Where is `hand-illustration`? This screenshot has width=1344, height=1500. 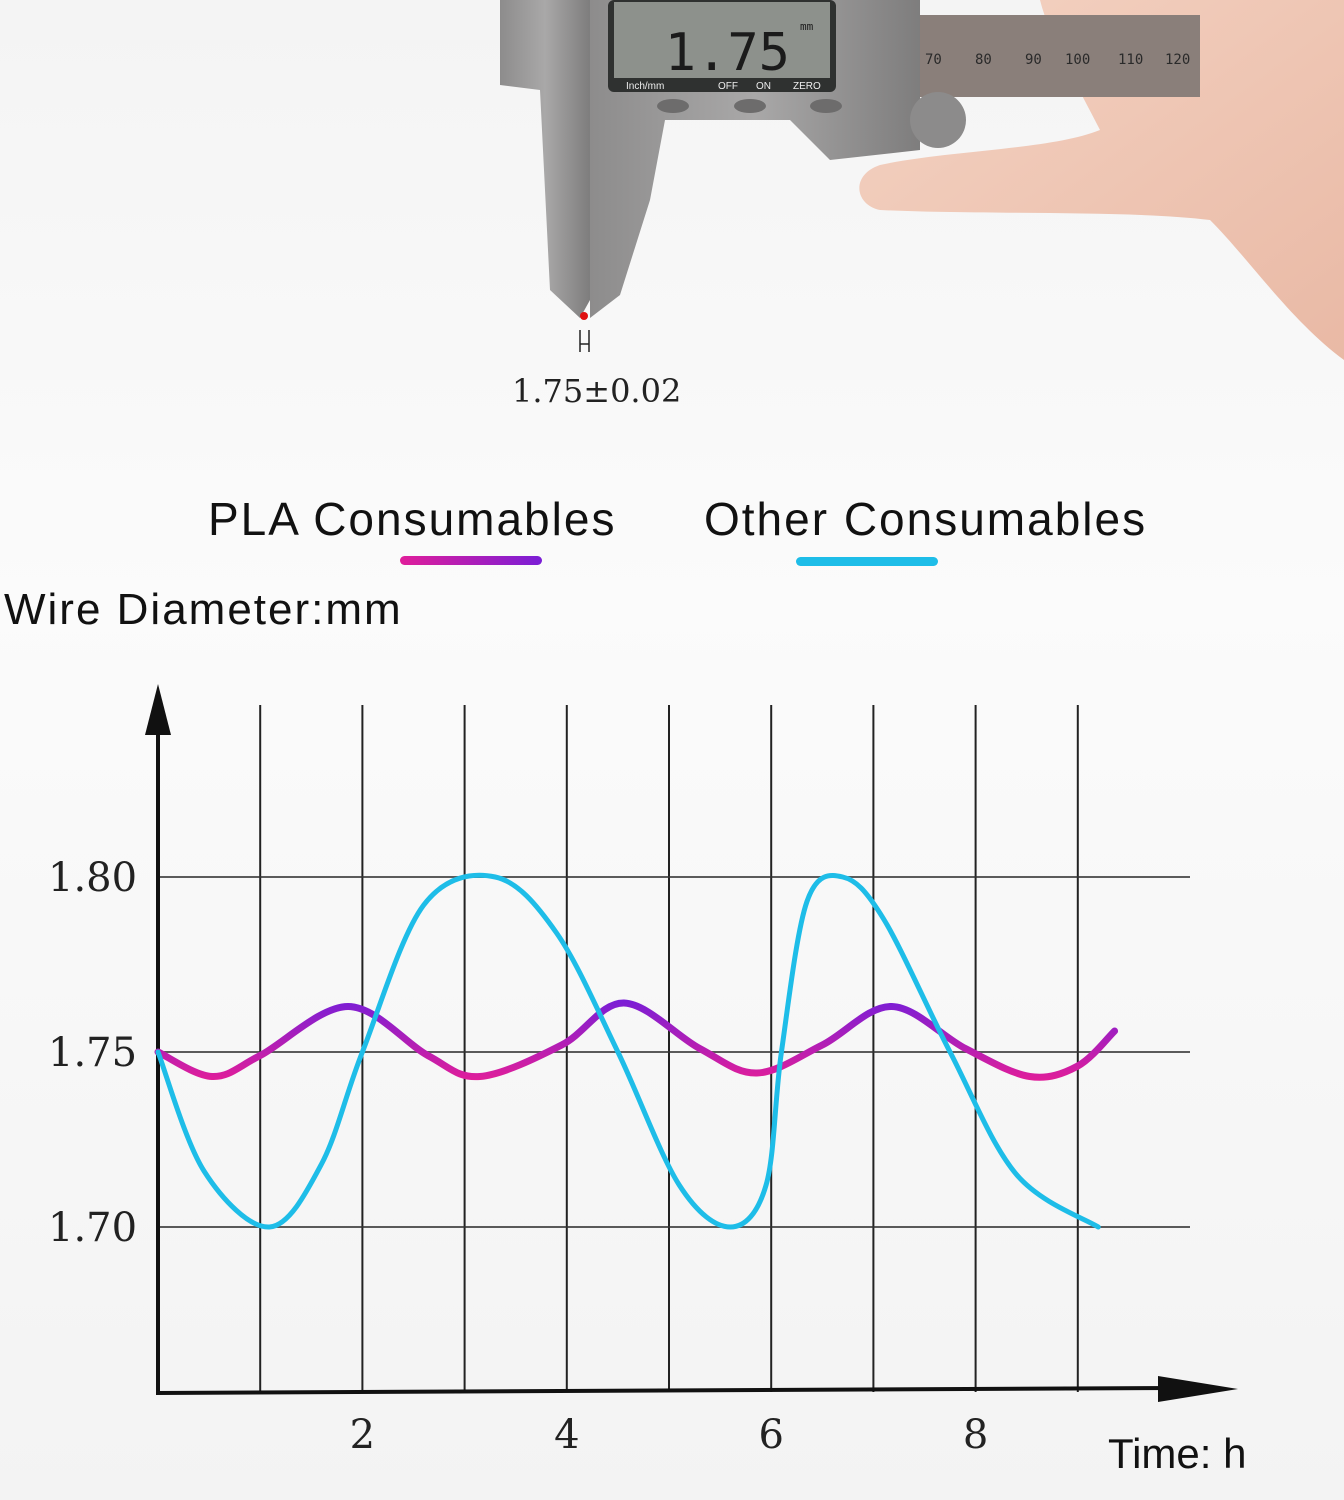
hand-illustration is located at coordinates (1101, 180).